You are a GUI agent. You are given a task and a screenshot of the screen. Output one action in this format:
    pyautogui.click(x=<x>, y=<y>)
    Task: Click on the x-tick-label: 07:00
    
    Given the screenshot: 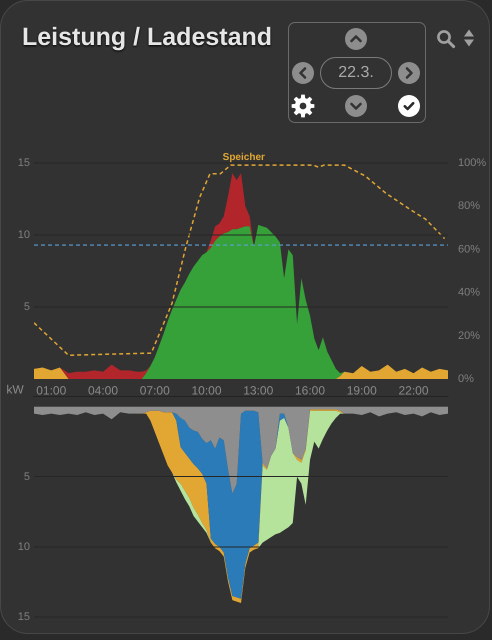 What is the action you would take?
    pyautogui.click(x=155, y=391)
    